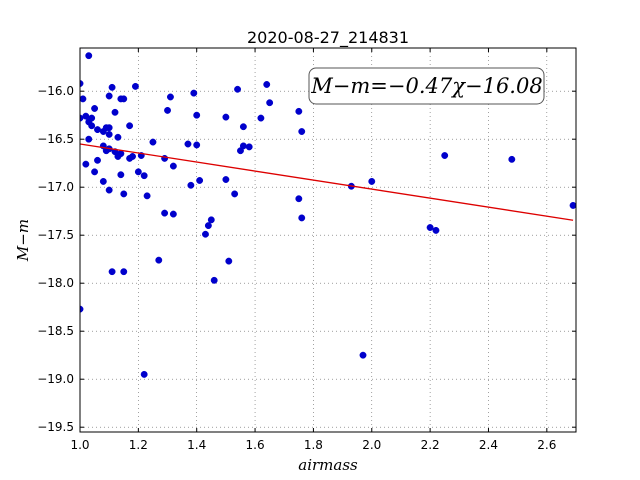  I want to click on fit-line-group, so click(327, 182).